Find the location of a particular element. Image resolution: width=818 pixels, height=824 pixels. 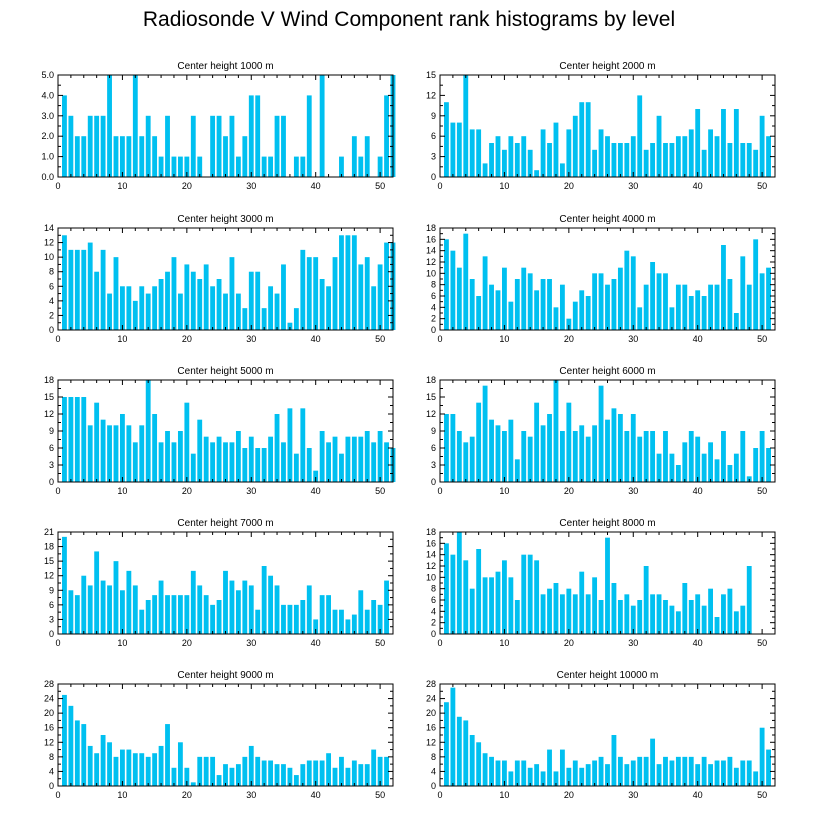

y-tick-label: 8 is located at coordinates (433, 589).